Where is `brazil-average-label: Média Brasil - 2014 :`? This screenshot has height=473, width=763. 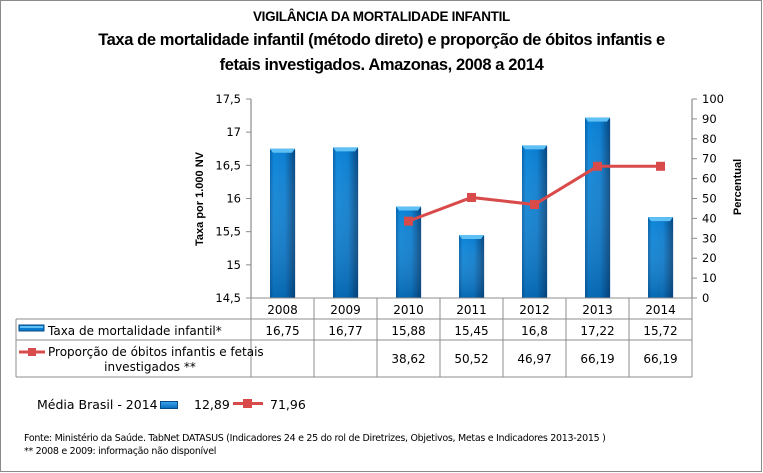
brazil-average-label: Média Brasil - 2014 : is located at coordinates (101, 404).